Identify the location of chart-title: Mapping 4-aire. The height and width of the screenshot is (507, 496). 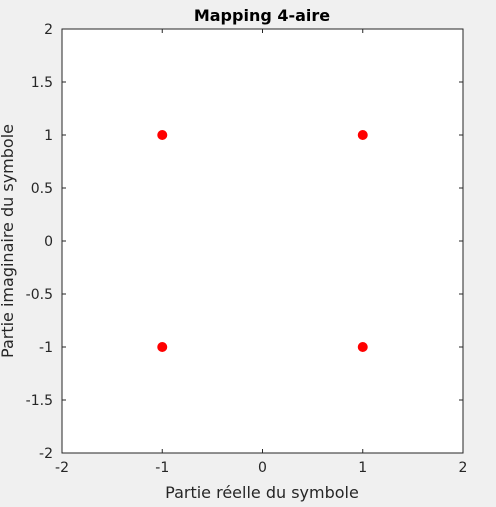
(262, 15).